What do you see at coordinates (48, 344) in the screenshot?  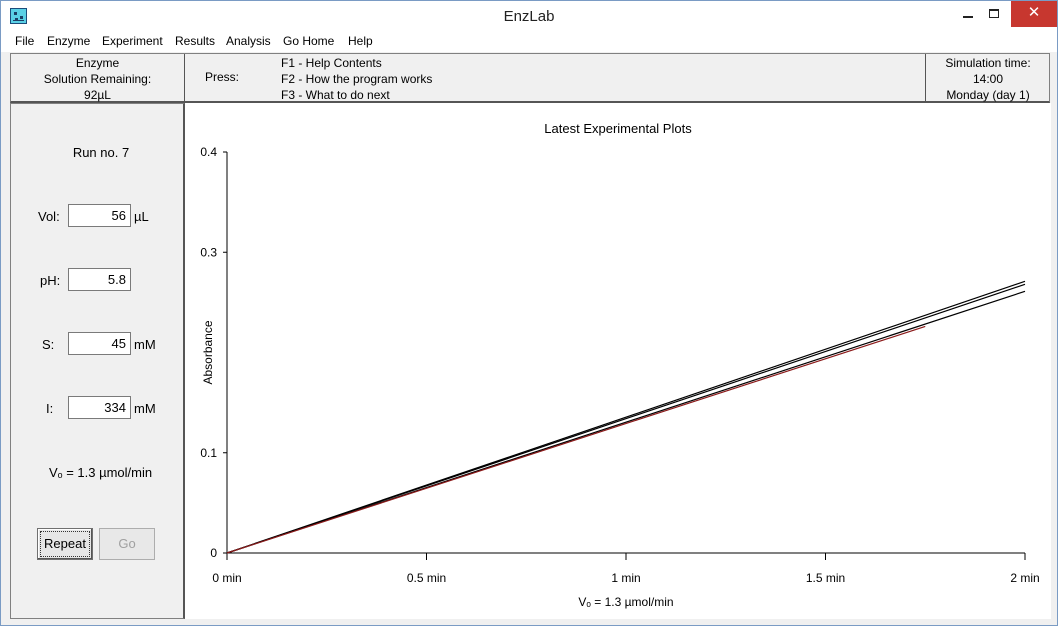 I see `substrate-label: S:` at bounding box center [48, 344].